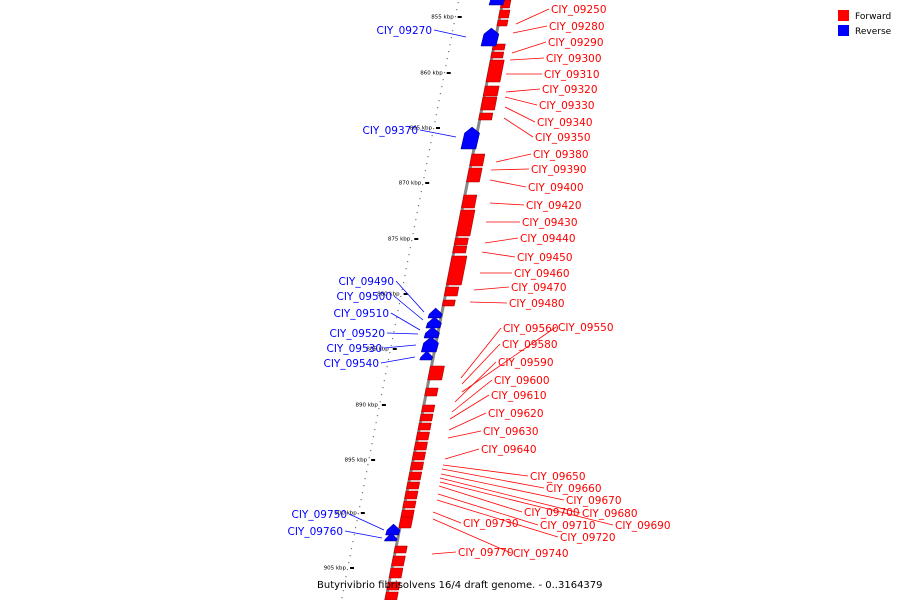  What do you see at coordinates (373, 460) in the screenshot?
I see `scale-tick-mark` at bounding box center [373, 460].